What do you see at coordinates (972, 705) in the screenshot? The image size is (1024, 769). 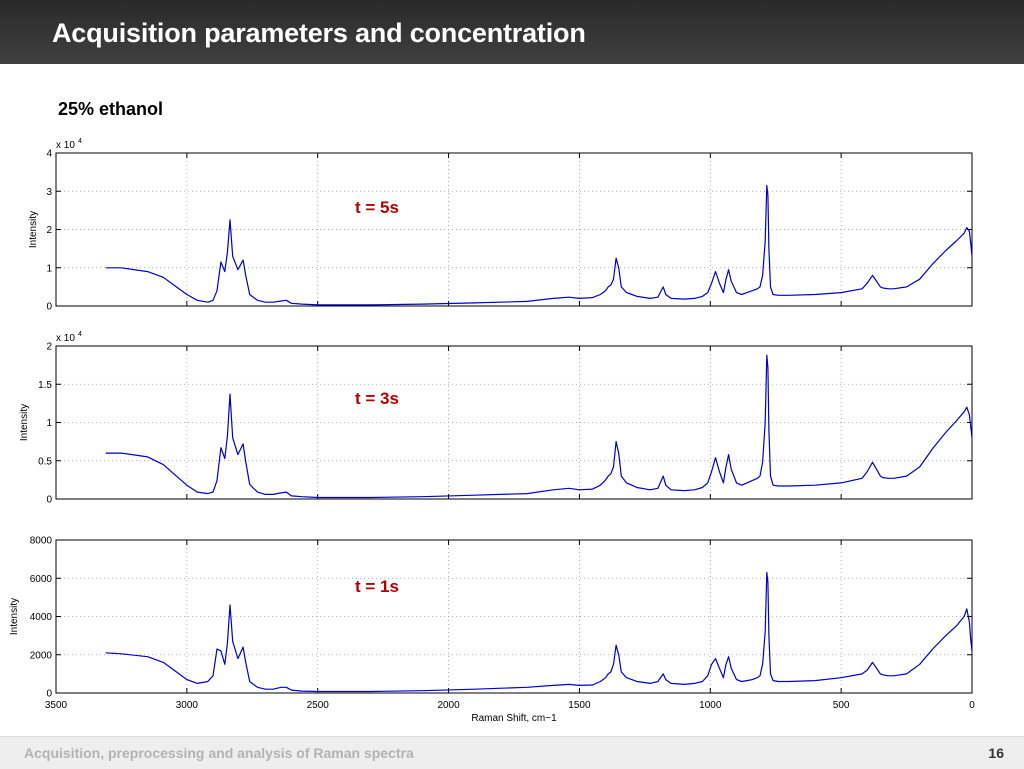 I see `x-tick-label: 0` at bounding box center [972, 705].